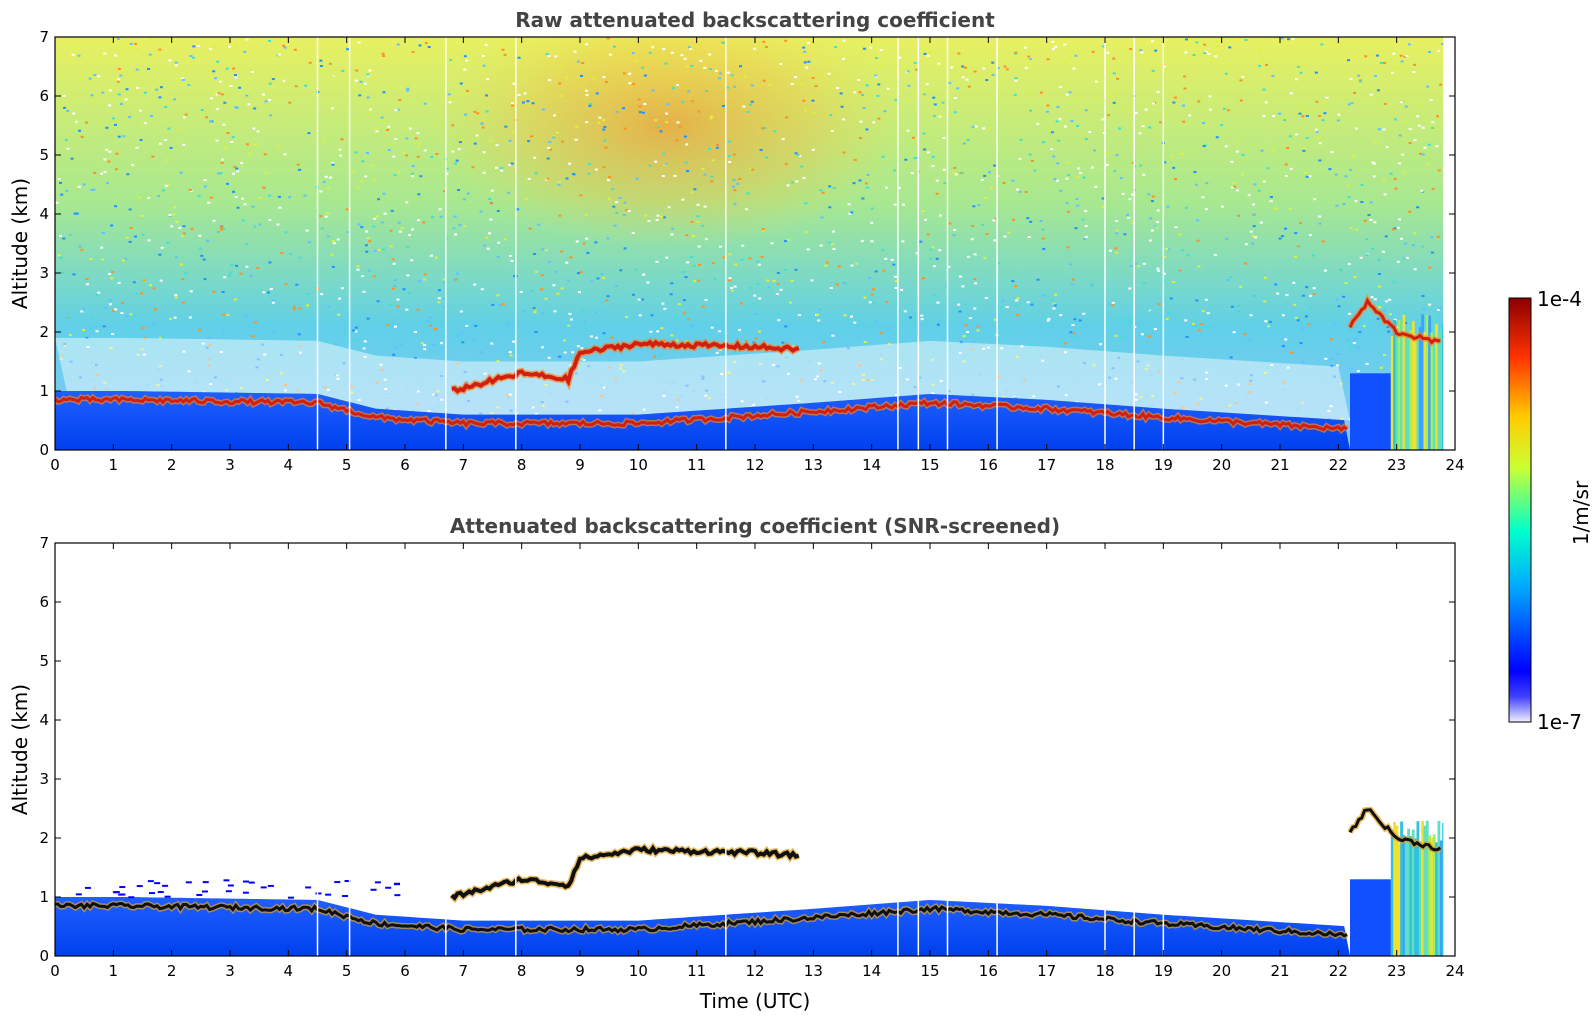 This screenshot has width=1595, height=1020. I want to click on x-tick-label: 7, so click(464, 971).